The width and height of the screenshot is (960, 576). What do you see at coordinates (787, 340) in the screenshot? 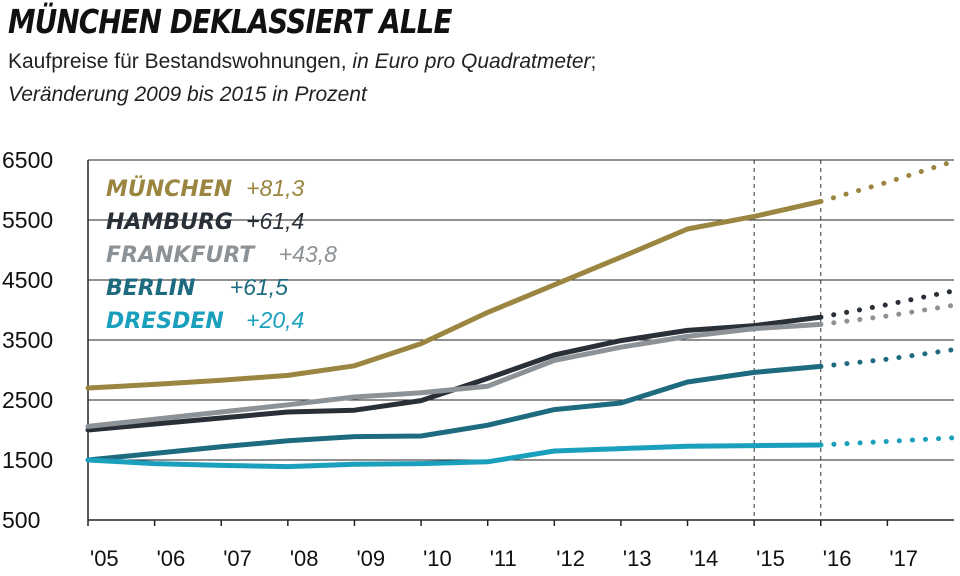
I see `year-markers` at bounding box center [787, 340].